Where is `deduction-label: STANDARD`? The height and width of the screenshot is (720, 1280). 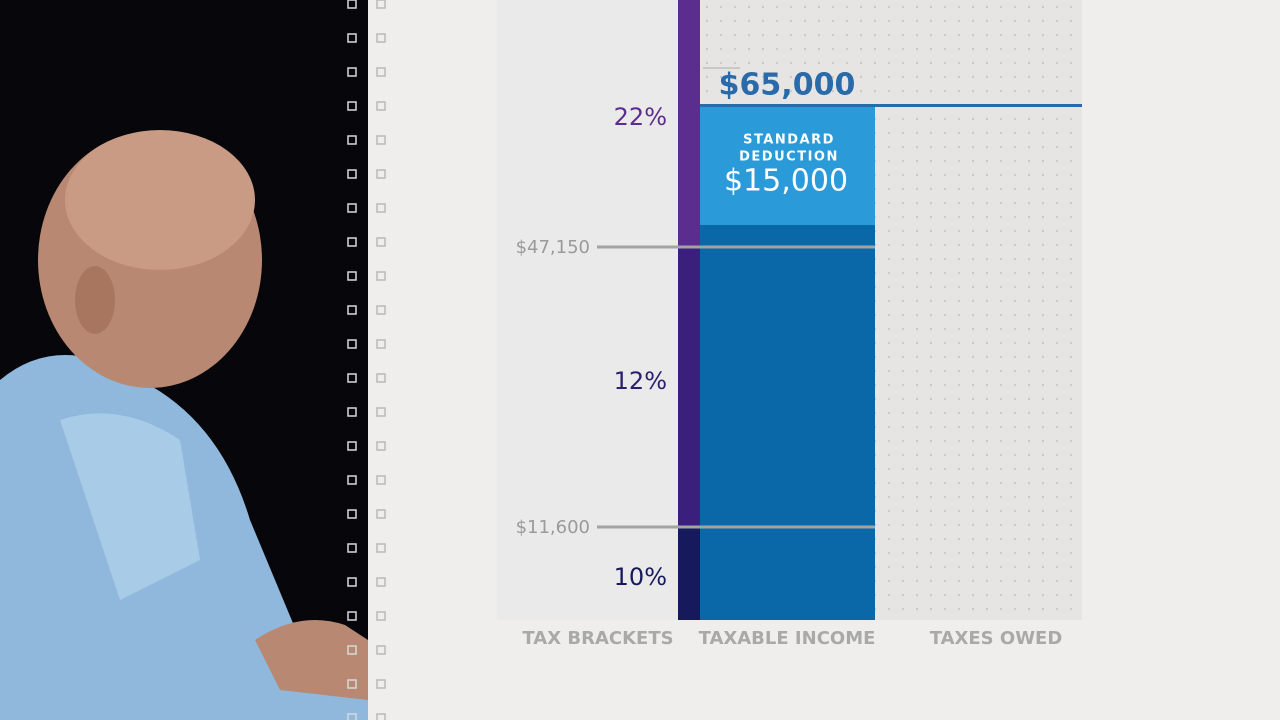 deduction-label: STANDARD is located at coordinates (789, 140).